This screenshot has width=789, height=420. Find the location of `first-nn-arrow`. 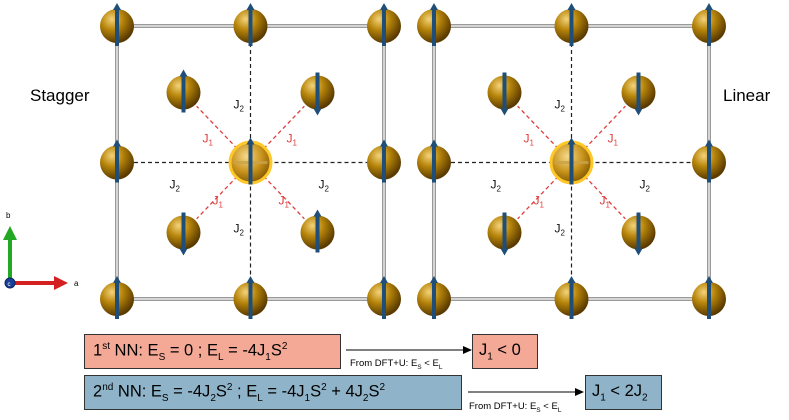

first-nn-arrow is located at coordinates (409, 350).